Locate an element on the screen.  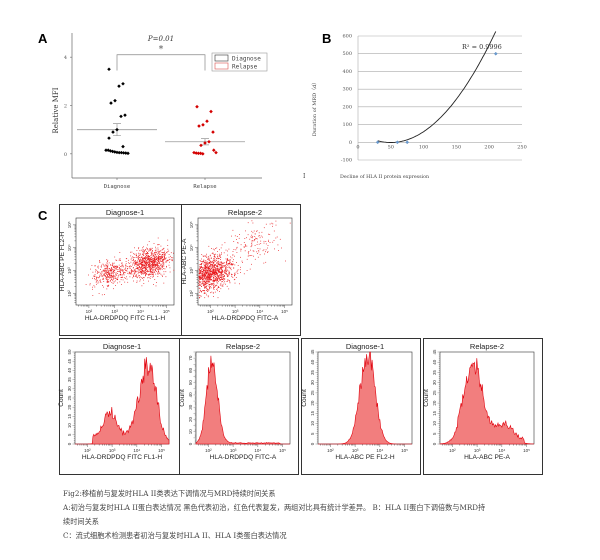
x-tick-label: 10³ is located at coordinates (233, 450).